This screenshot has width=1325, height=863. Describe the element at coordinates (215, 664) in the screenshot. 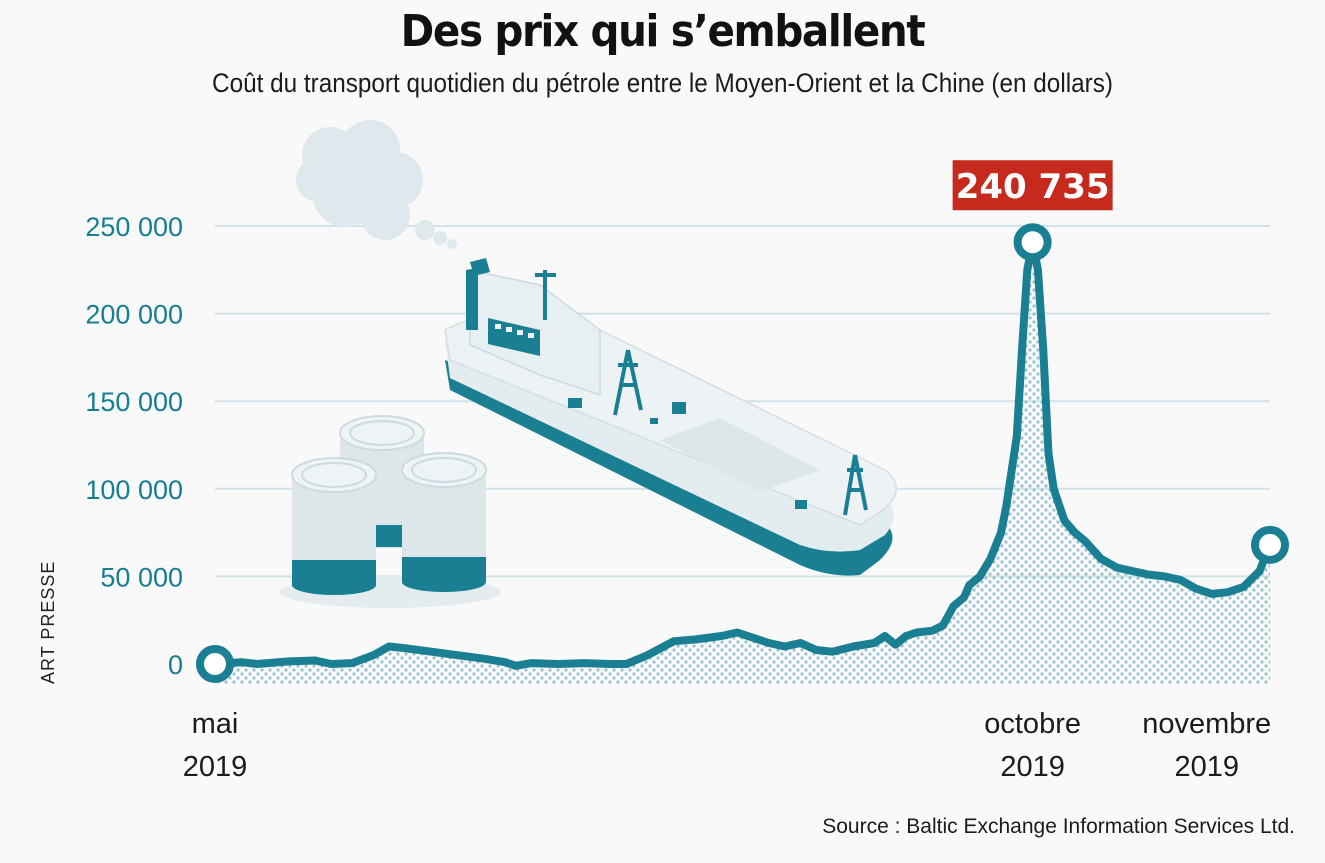

I see `start-marker` at that location.